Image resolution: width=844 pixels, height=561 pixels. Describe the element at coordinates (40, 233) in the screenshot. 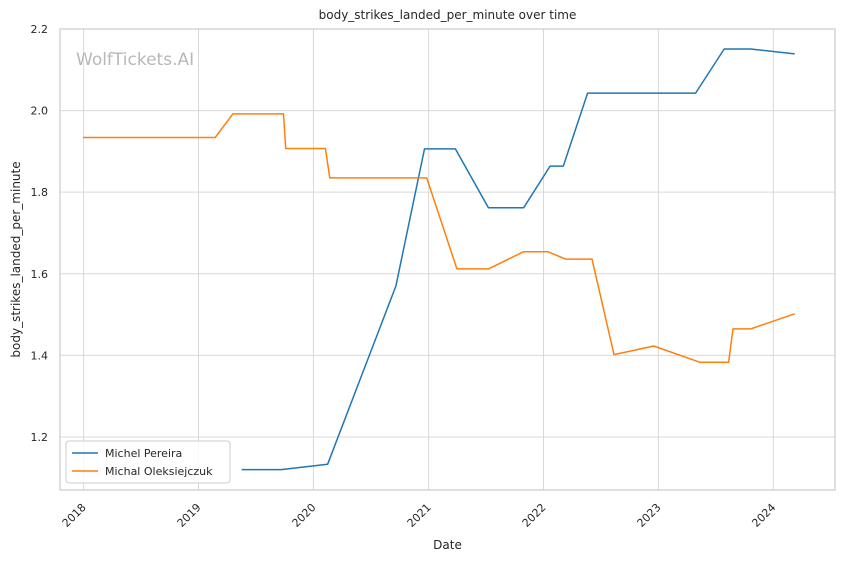

I see `y-tick-labels: 1.2 1.4 1.6 1.8 2.0 2.2` at that location.